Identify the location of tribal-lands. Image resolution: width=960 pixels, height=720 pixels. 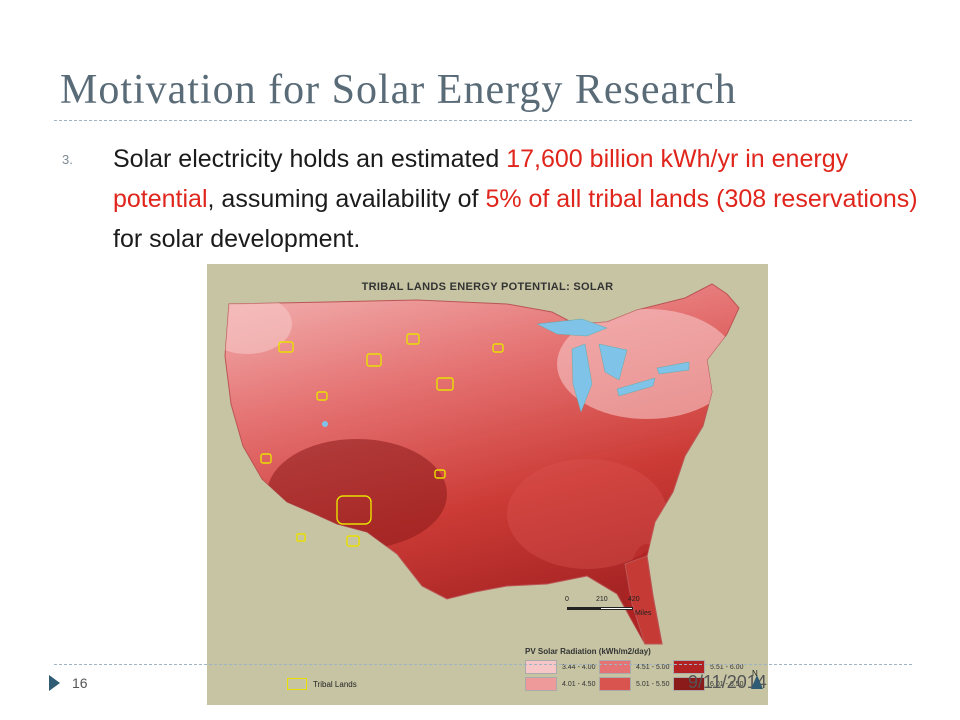
(382, 440).